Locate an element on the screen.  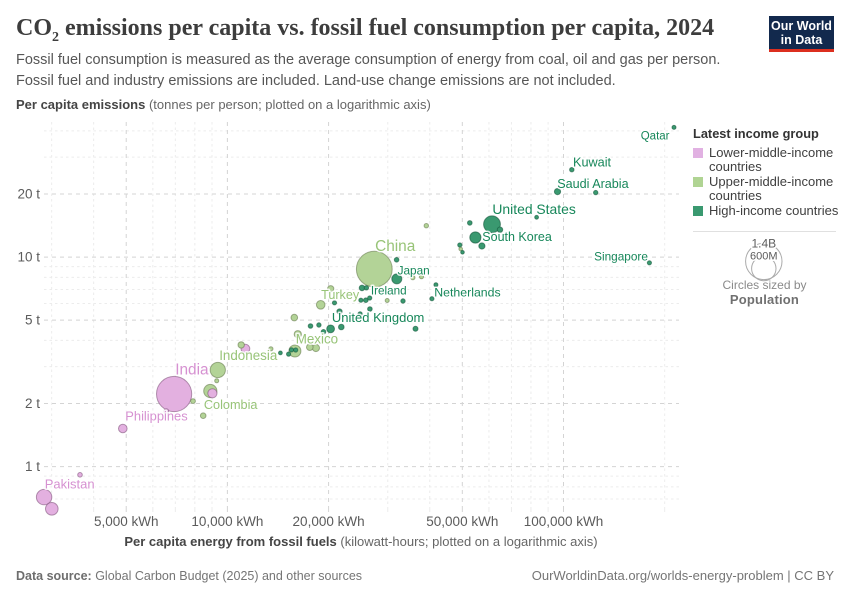
svg-text: Turkey is located at coordinates (340, 295).